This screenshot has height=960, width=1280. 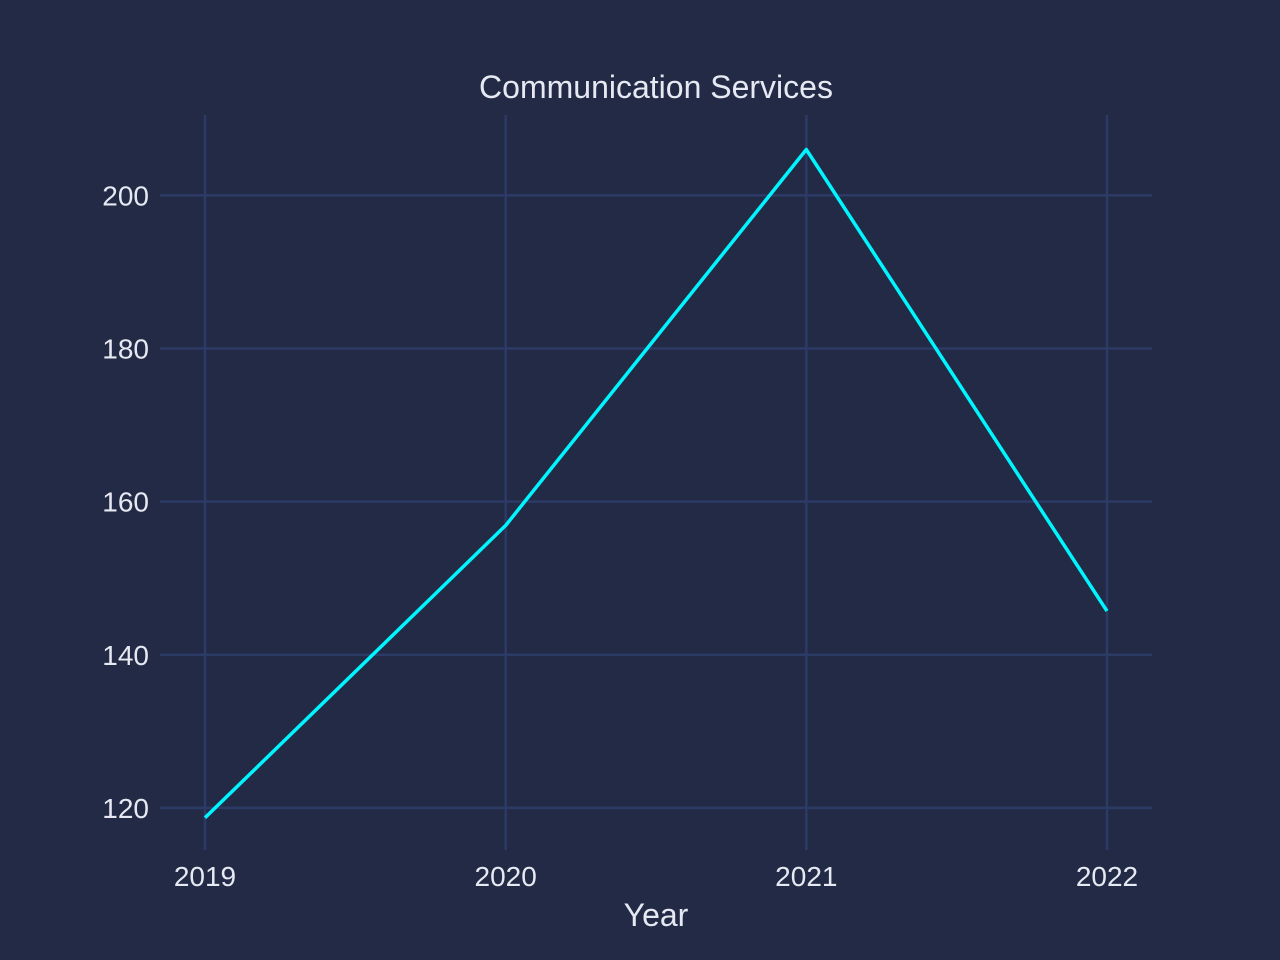 What do you see at coordinates (806, 876) in the screenshot?
I see `x-tick-label: 2021` at bounding box center [806, 876].